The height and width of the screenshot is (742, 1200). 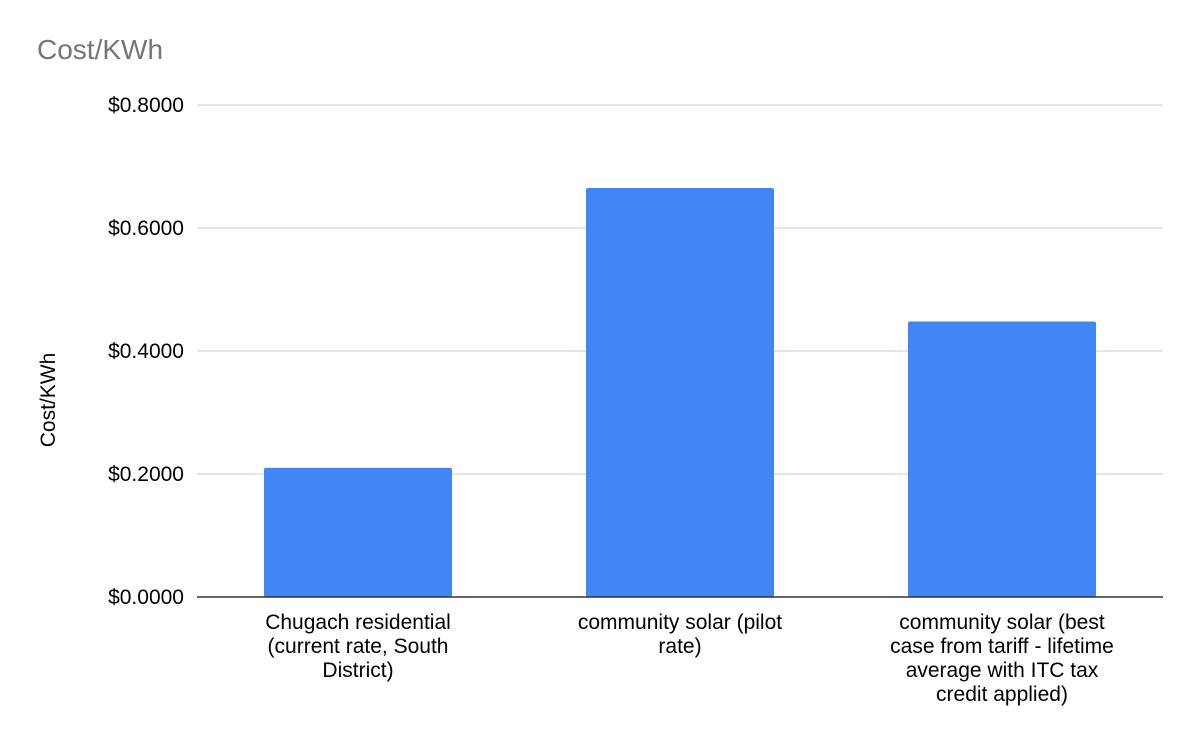 I want to click on y-tick-label: $0.6000, so click(x=146, y=228).